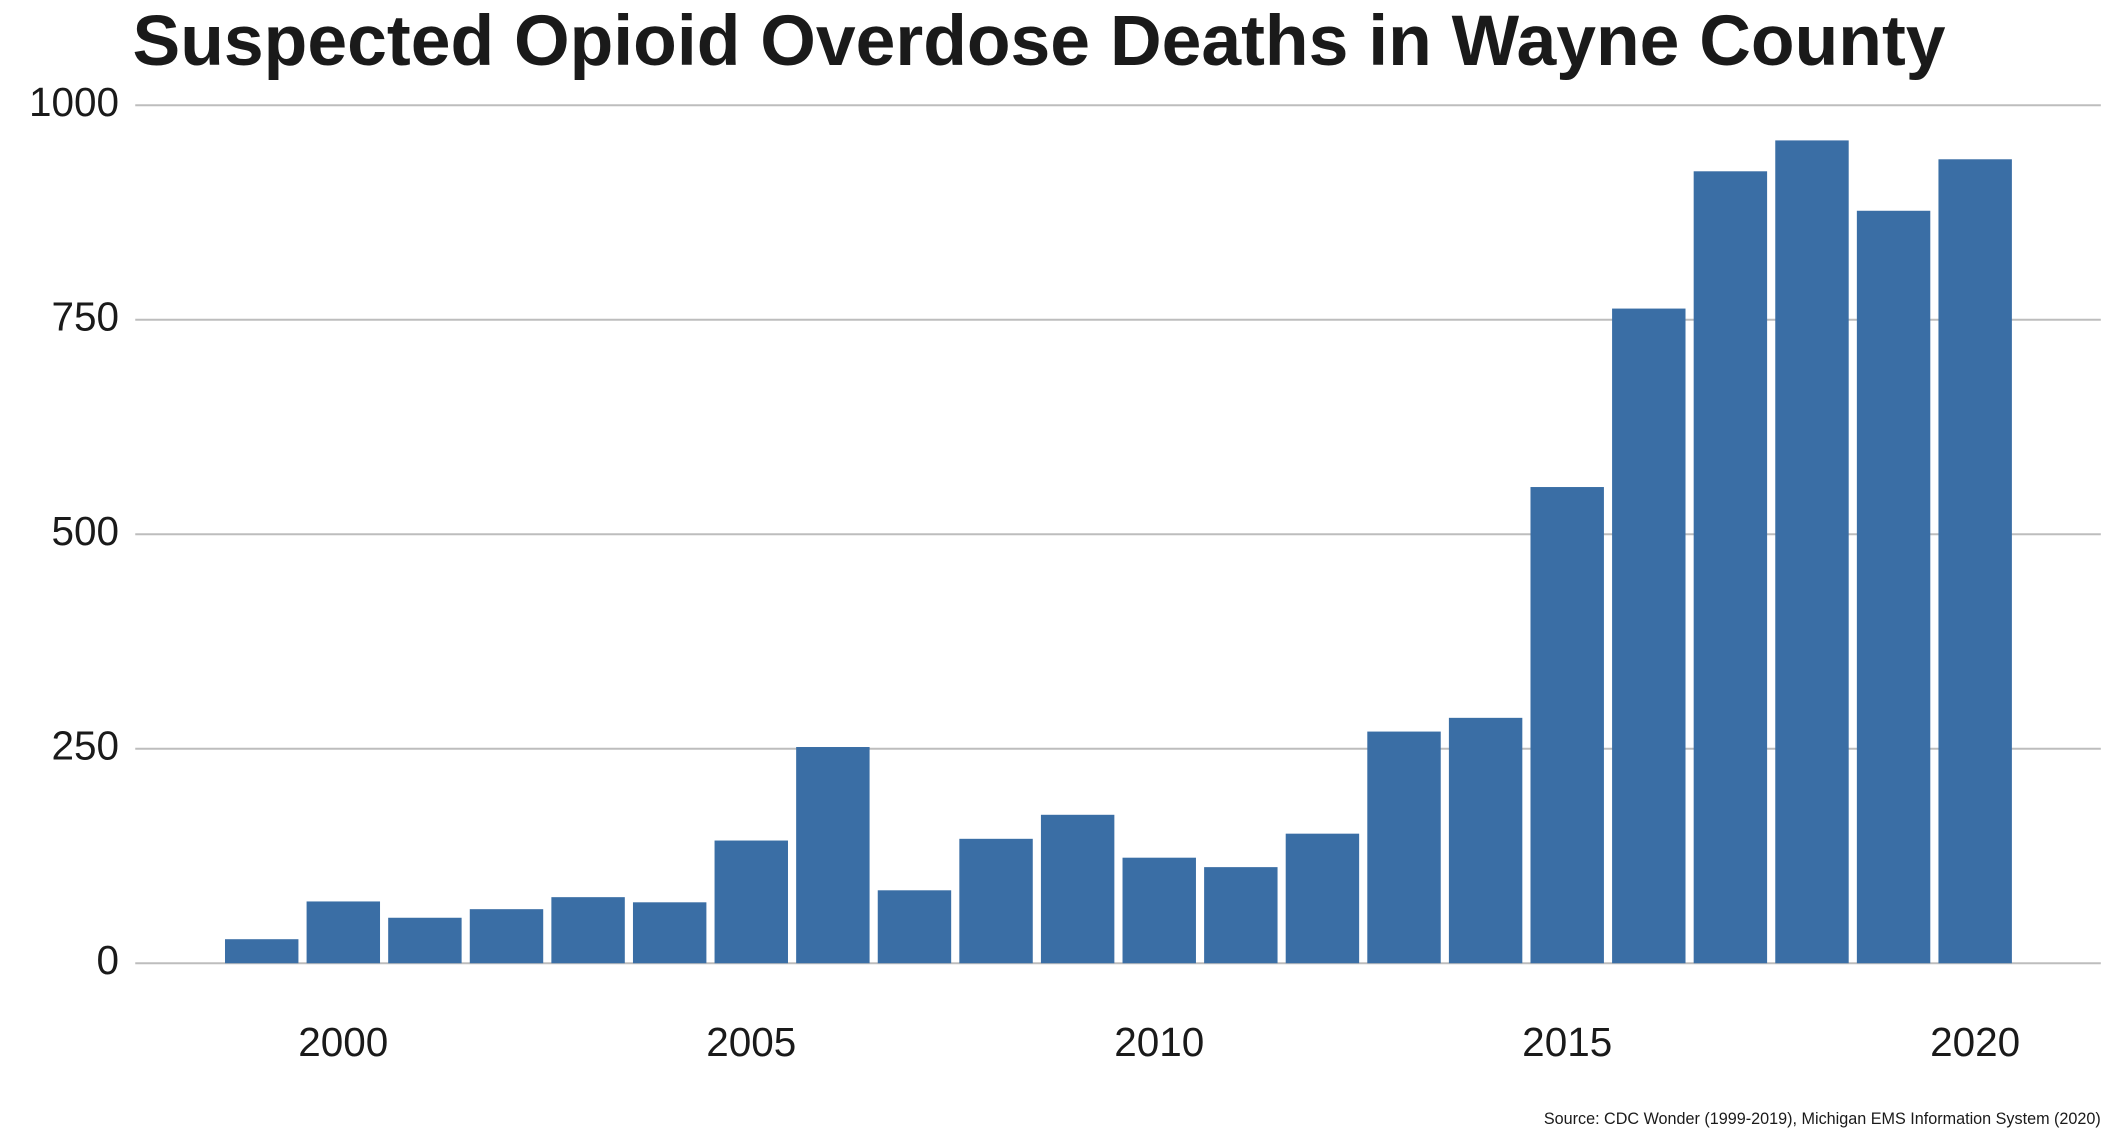 The image size is (2116, 1144). What do you see at coordinates (751, 1042) in the screenshot?
I see `x-tick-label: 2005` at bounding box center [751, 1042].